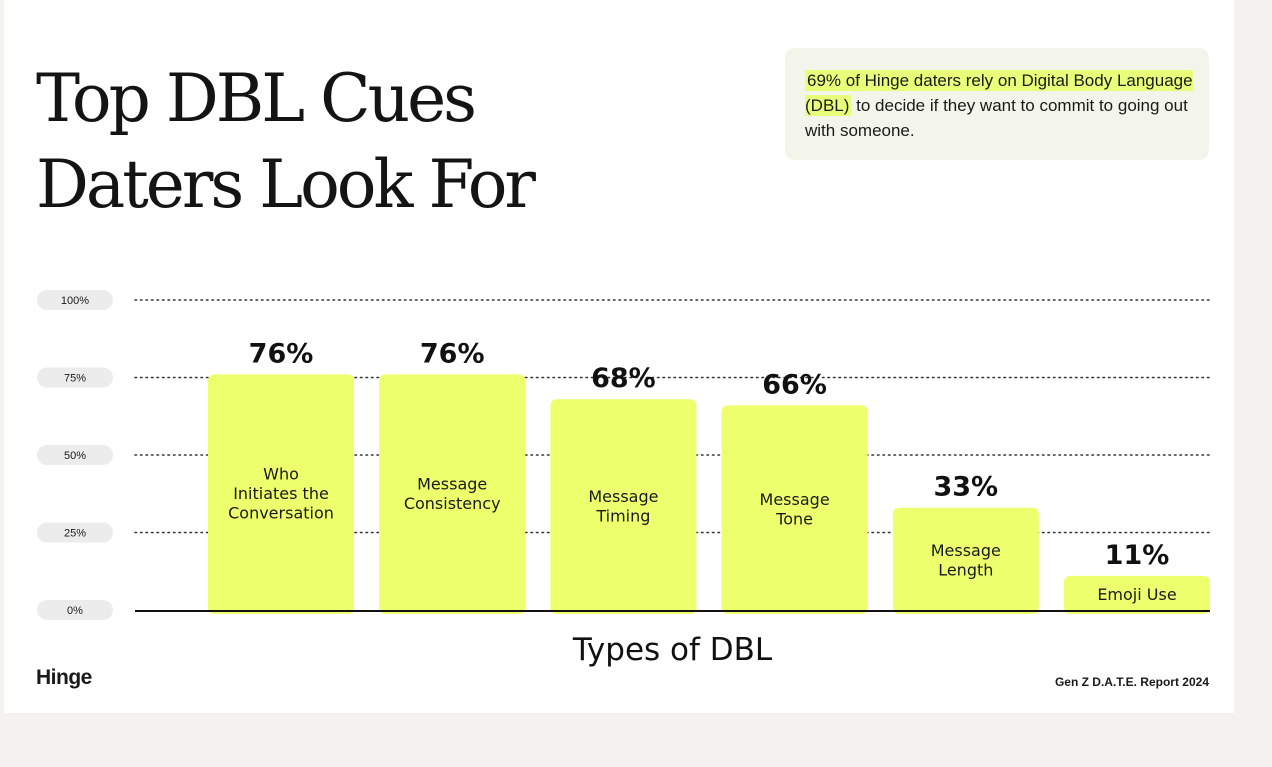 The image size is (1272, 767). I want to click on y-axis-ticks: 0% 25% 50% 75% 100%, so click(75, 455).